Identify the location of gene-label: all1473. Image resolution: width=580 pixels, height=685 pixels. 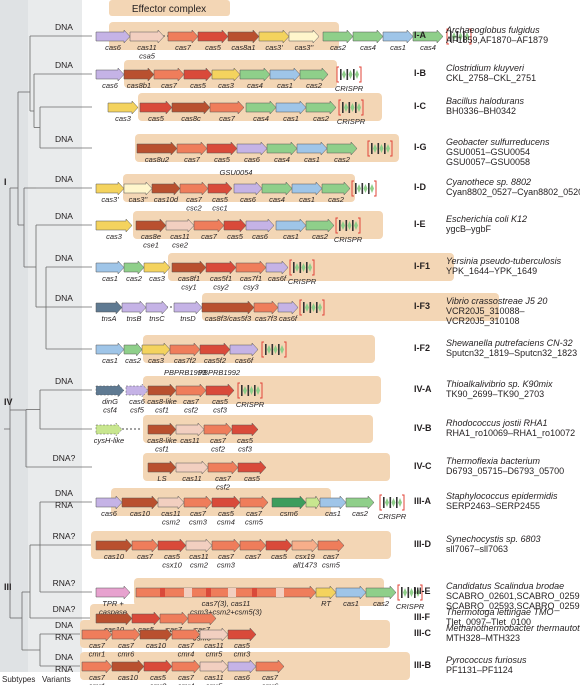
(305, 565).